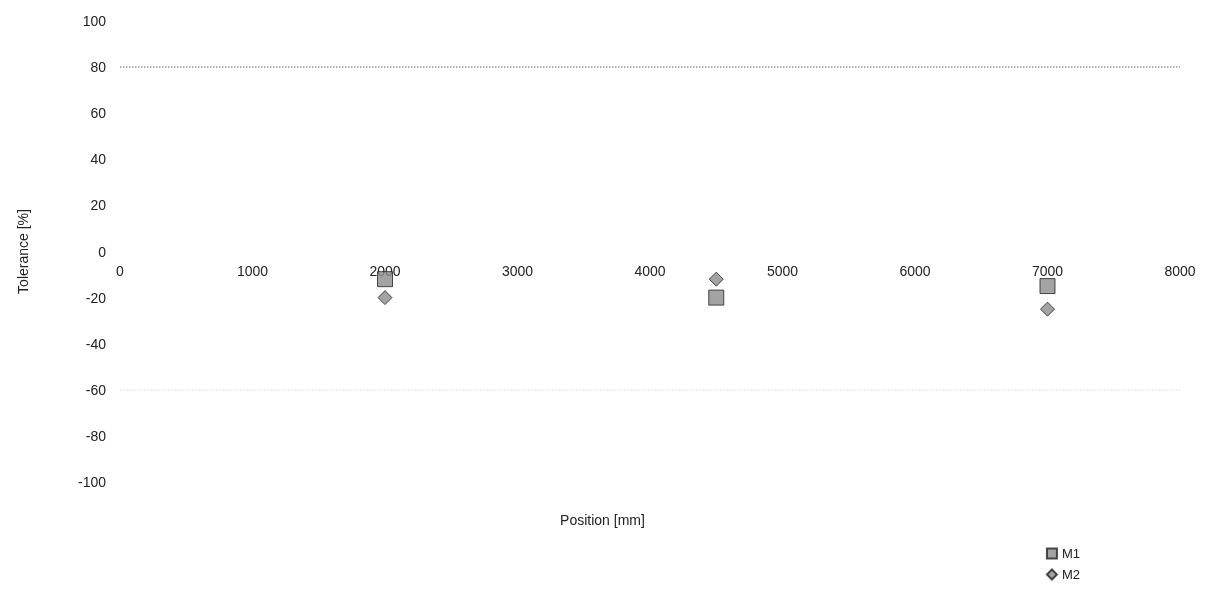 This screenshot has width=1205, height=591. I want to click on x-tick-label: 1000, so click(252, 270).